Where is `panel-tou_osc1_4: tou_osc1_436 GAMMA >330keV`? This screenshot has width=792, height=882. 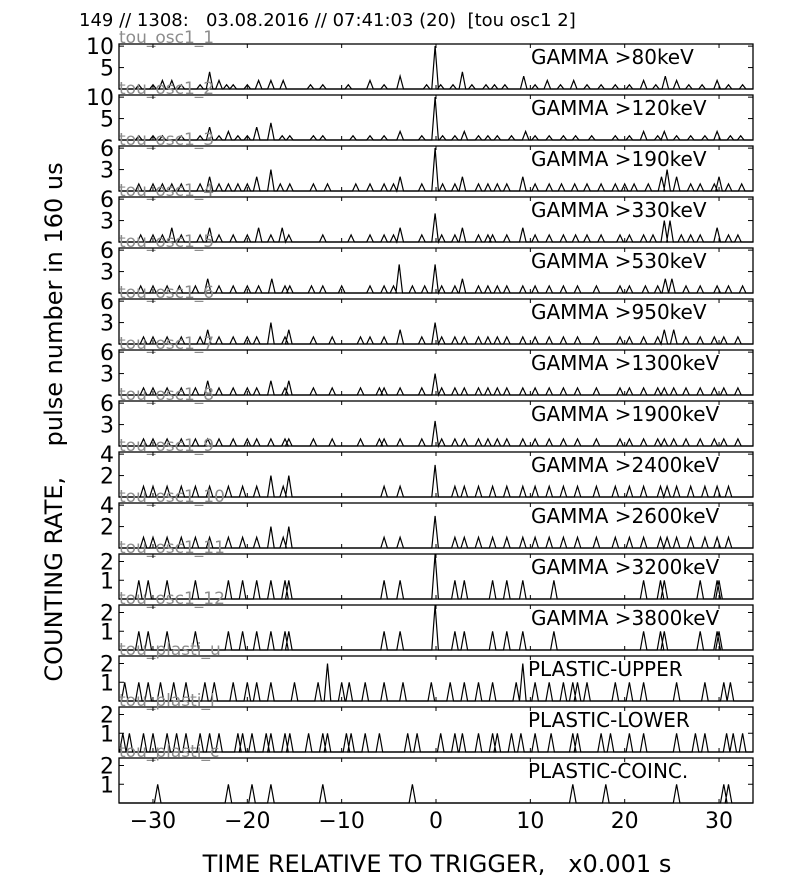 panel-tou_osc1_4: tou_osc1_436 GAMMA >330keV is located at coordinates (427, 213).